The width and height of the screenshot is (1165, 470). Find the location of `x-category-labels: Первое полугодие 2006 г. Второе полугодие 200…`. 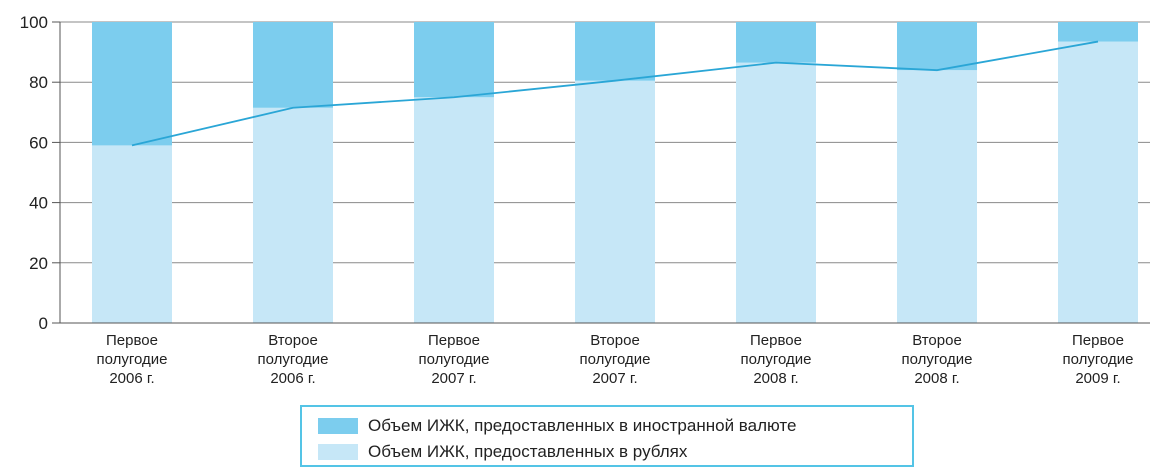

x-category-labels: Первое полугодие 2006 г. Второе полугодие 200… is located at coordinates (614, 359).